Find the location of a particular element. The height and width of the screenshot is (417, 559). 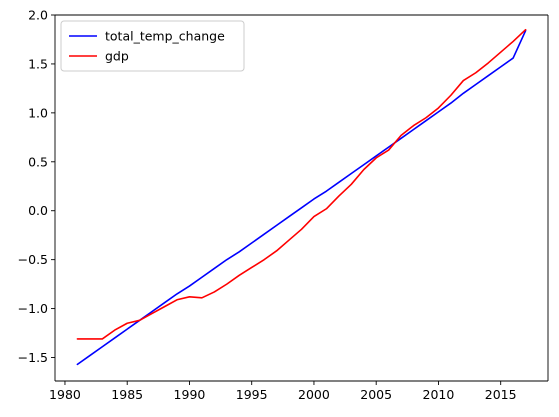

x-tick-label: 1985 is located at coordinates (127, 394).